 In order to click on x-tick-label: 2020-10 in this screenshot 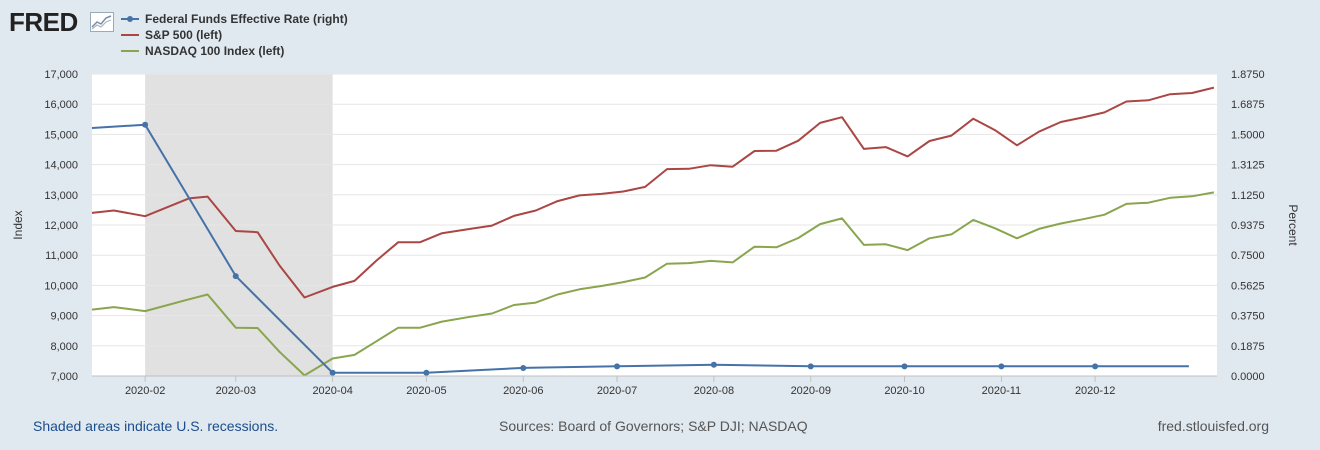, I will do `click(904, 391)`.